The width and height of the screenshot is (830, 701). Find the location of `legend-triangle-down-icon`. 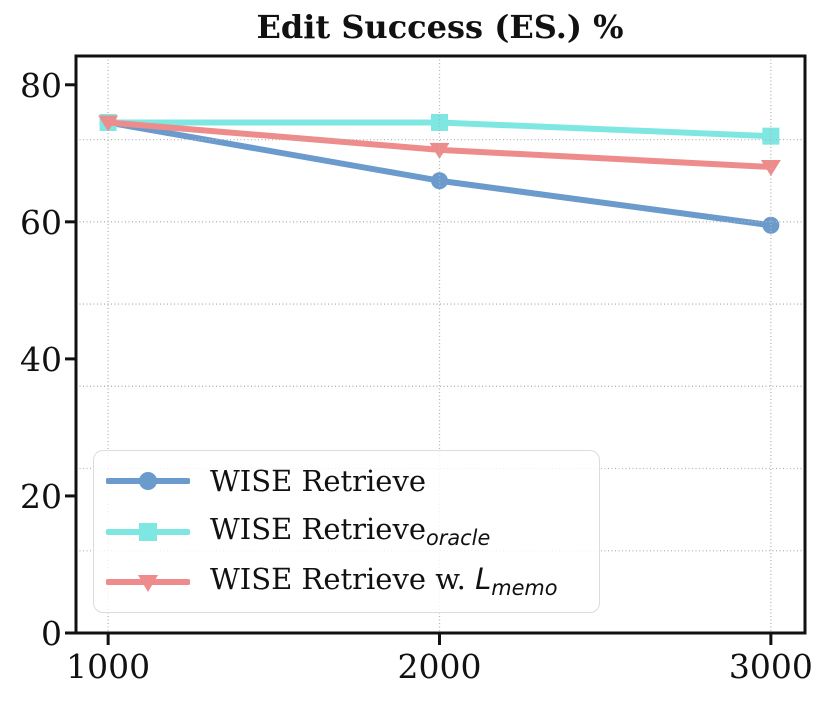

legend-triangle-down-icon is located at coordinates (148, 583).